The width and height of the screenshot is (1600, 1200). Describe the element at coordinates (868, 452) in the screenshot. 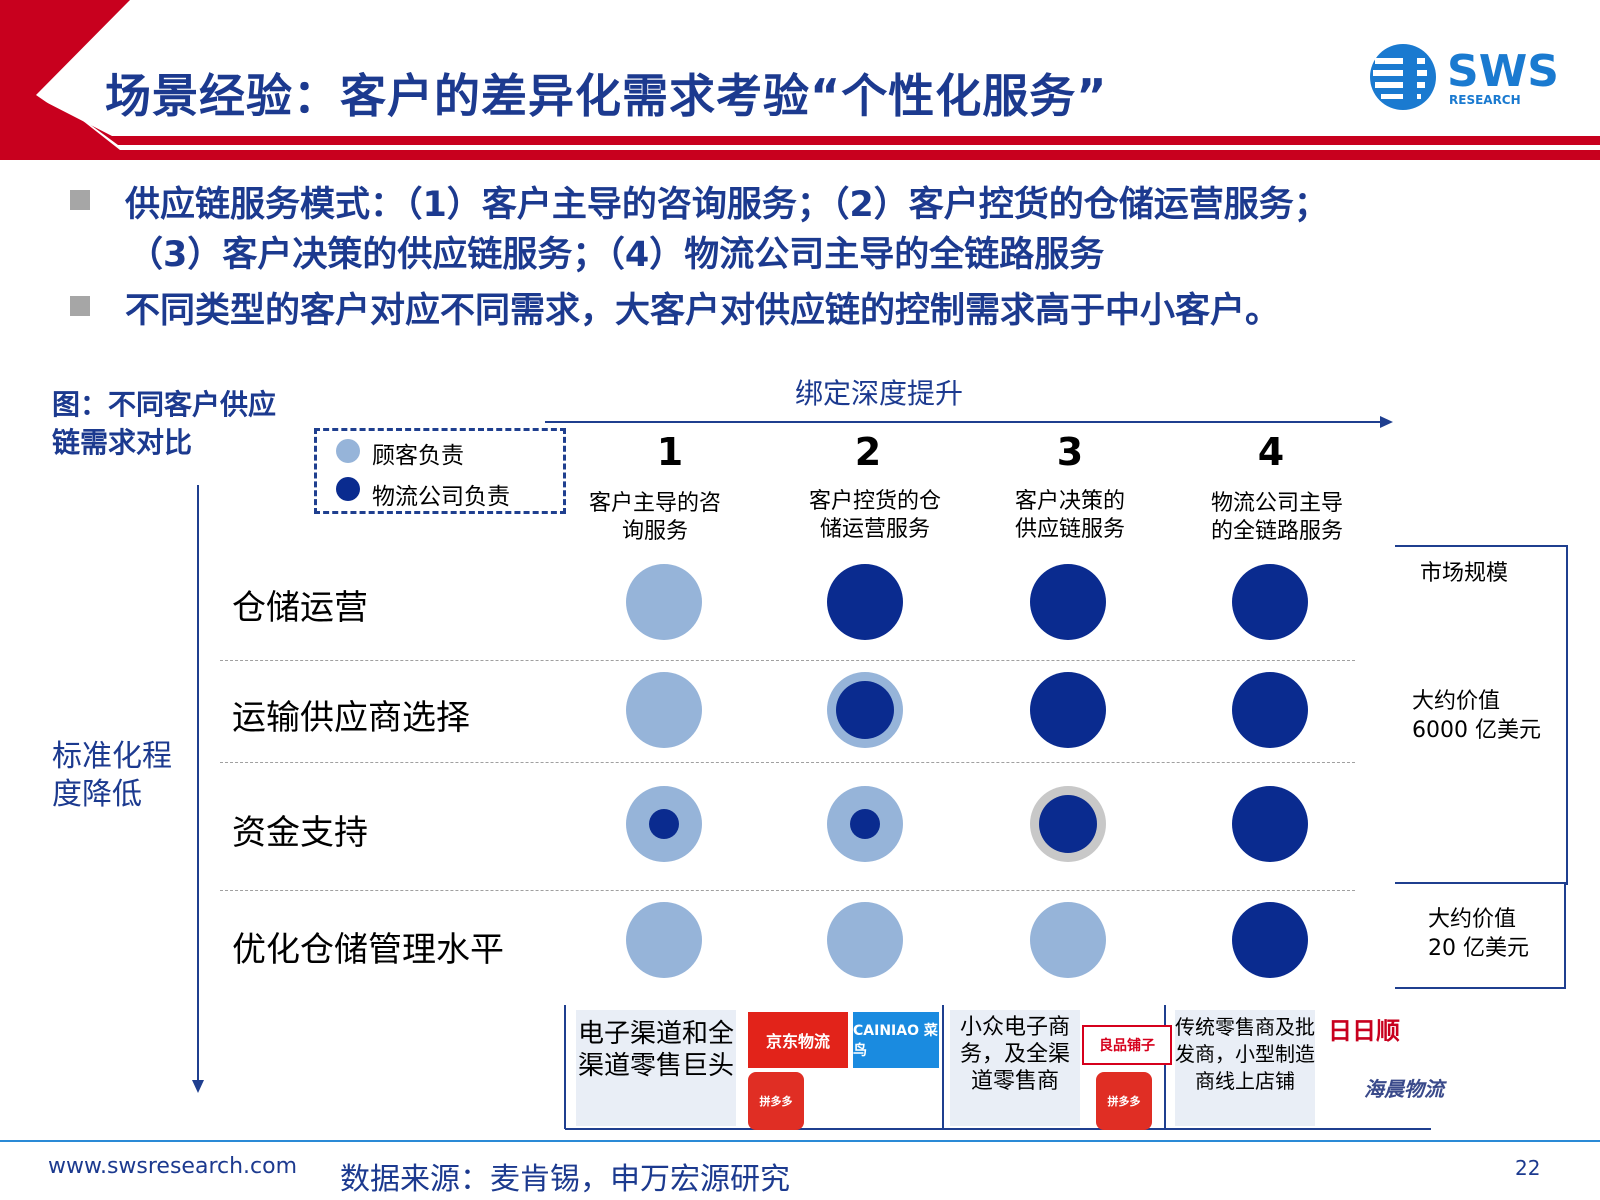

I see `column-number: 2` at that location.